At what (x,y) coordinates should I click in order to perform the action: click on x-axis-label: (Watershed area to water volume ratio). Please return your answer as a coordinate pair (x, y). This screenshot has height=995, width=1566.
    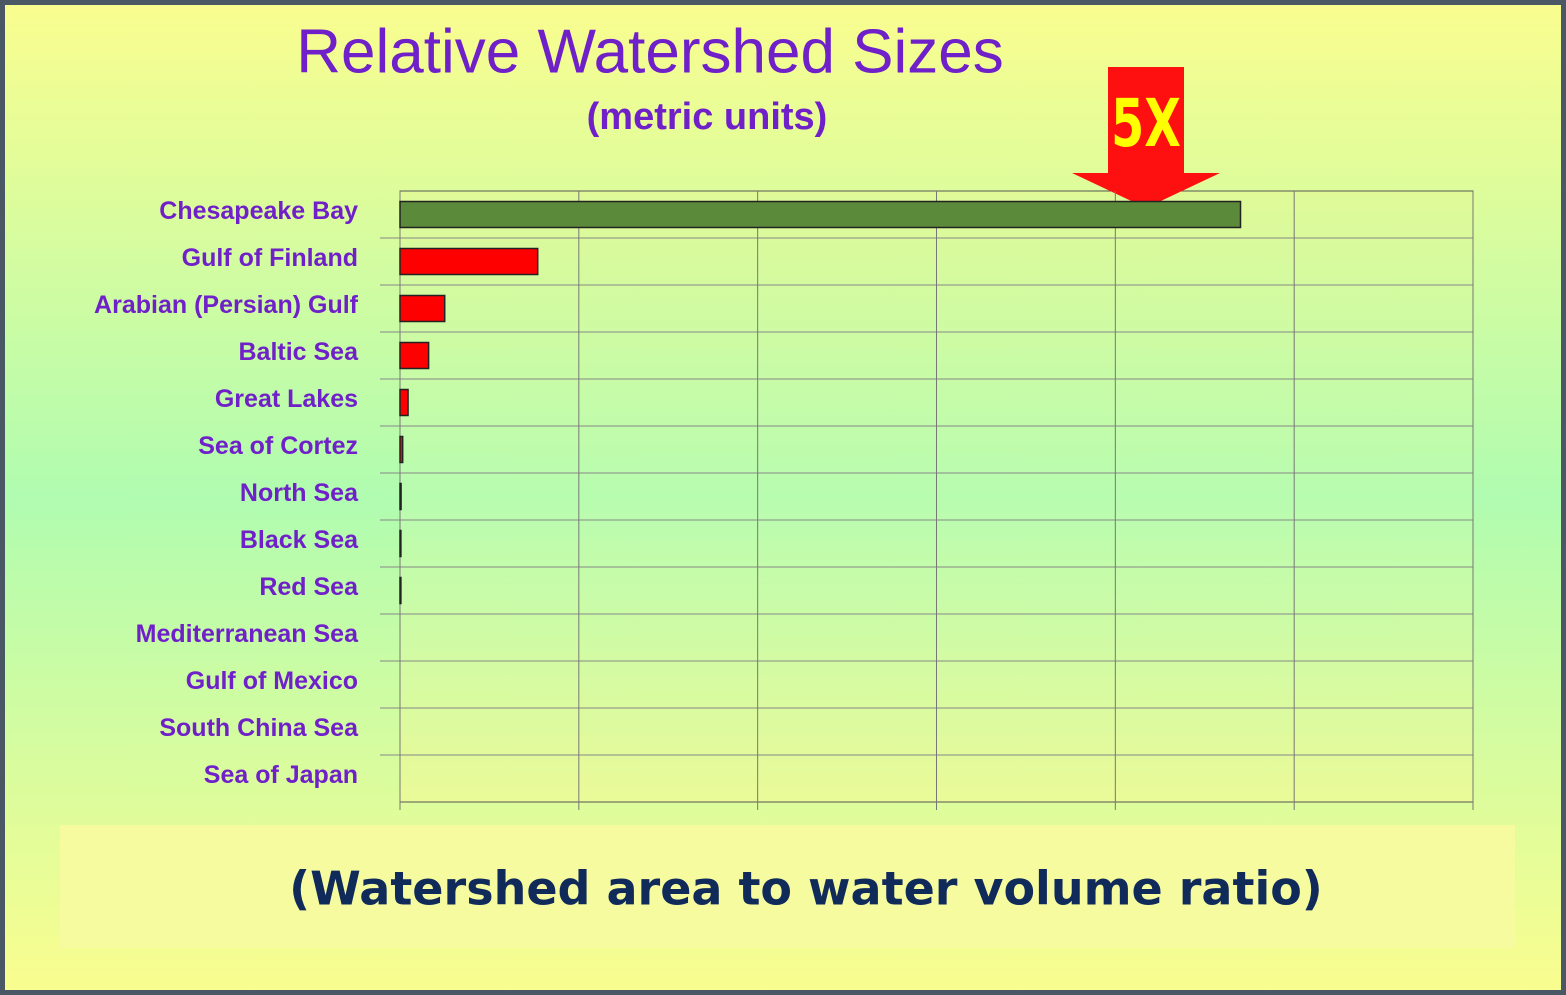
    Looking at the image, I should click on (806, 889).